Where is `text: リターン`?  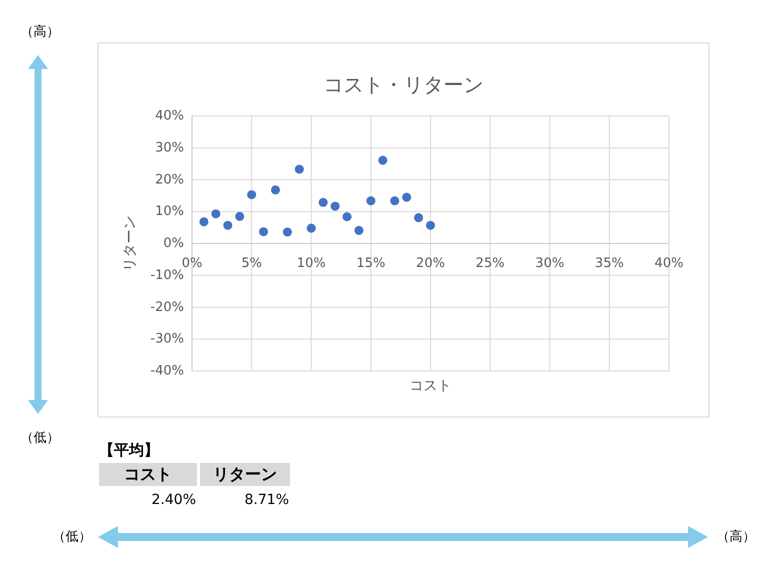 text: リターン is located at coordinates (245, 474).